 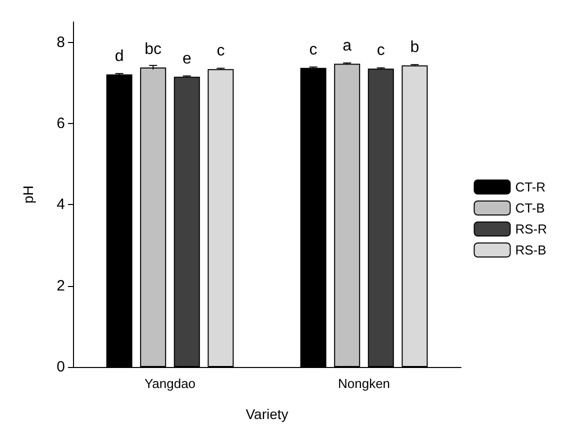 I want to click on legend-label: RS-R, so click(x=531, y=229).